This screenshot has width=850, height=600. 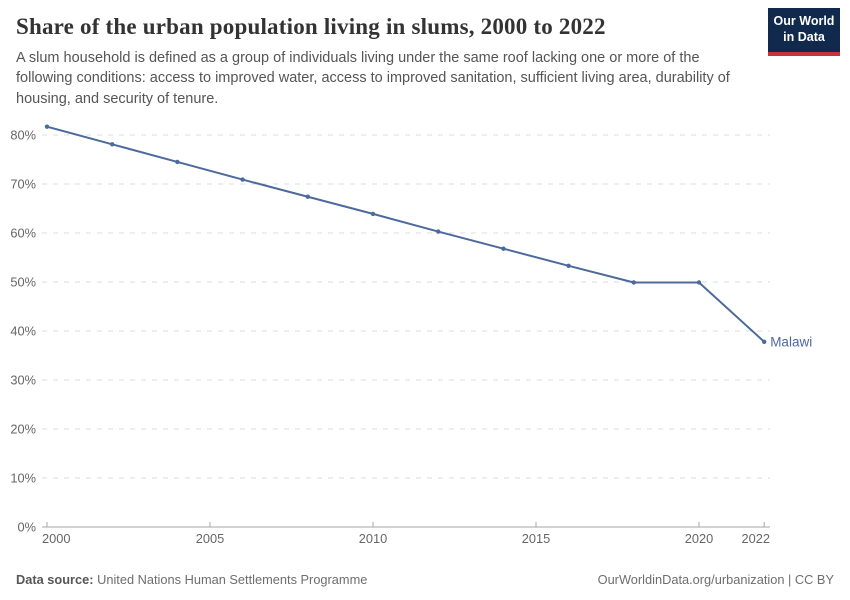 What do you see at coordinates (23, 232) in the screenshot?
I see `y-tick-label-60: 60%` at bounding box center [23, 232].